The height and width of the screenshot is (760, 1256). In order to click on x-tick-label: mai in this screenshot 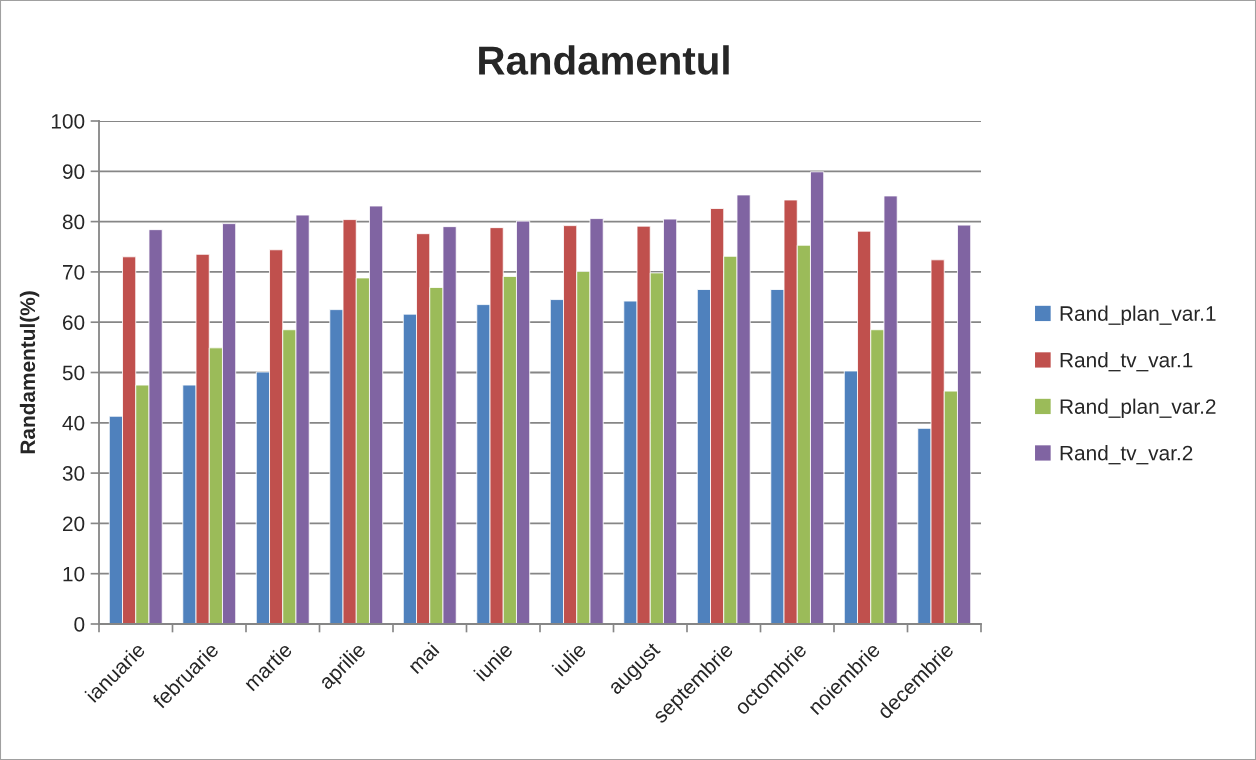, I will do `click(423, 658)`.